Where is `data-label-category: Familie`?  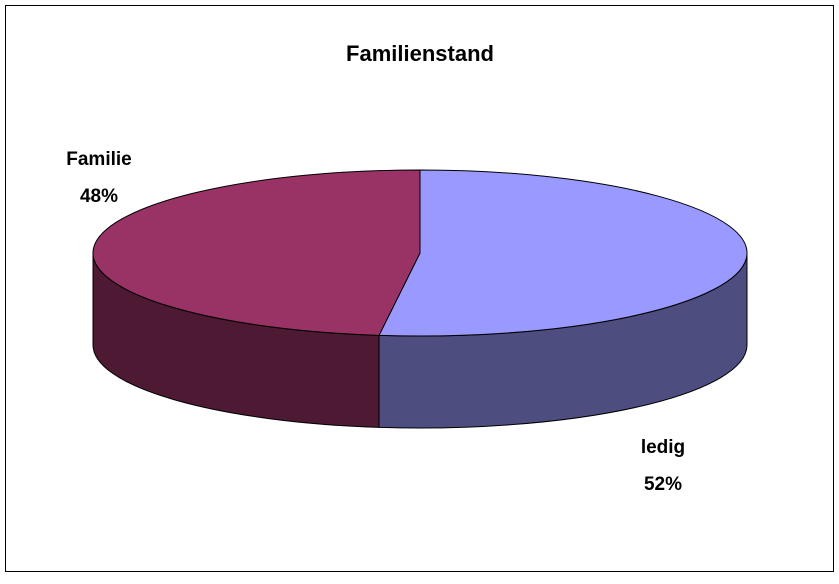
data-label-category: Familie is located at coordinates (98, 159).